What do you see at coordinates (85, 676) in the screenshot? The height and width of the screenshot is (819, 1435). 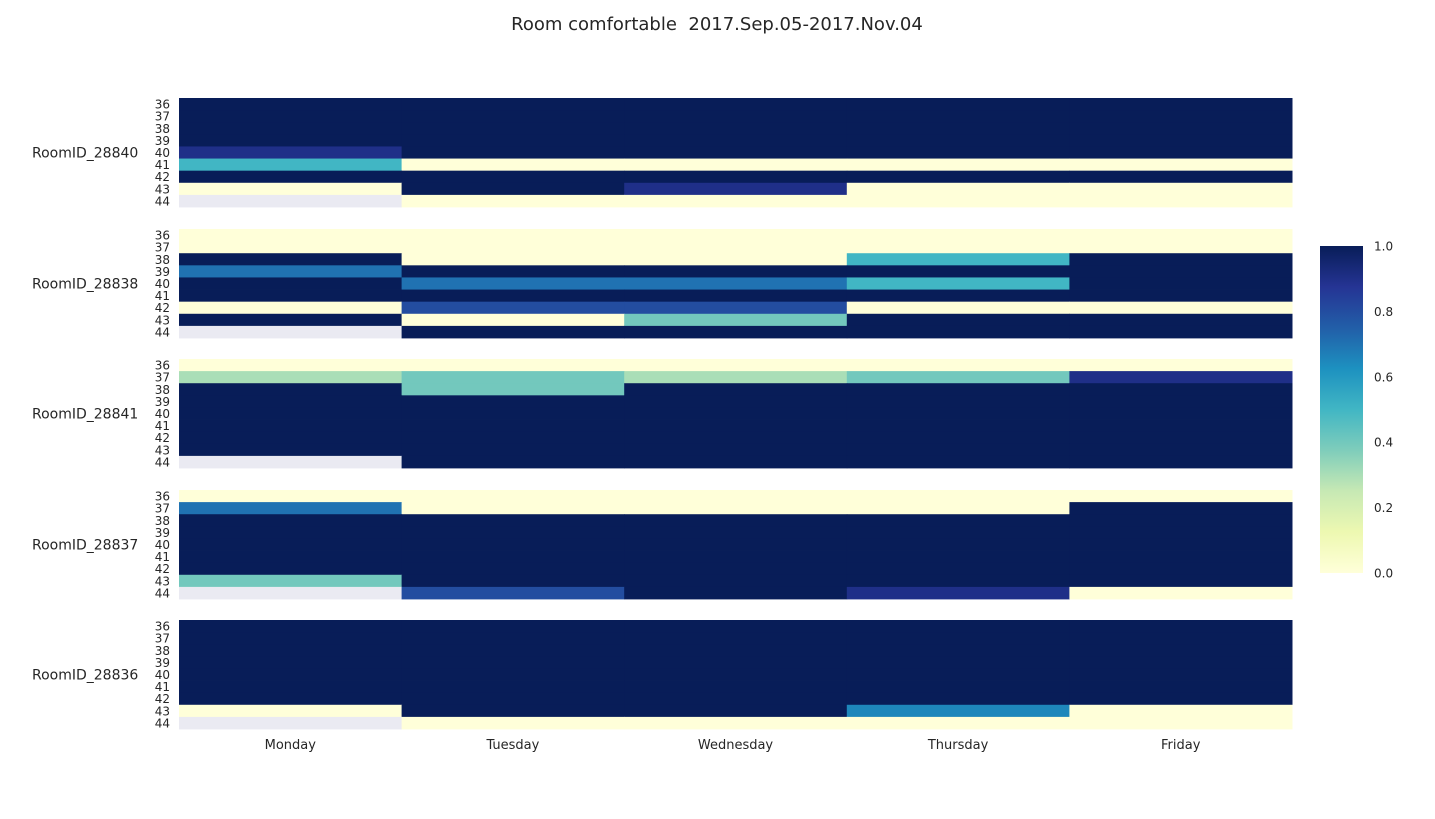 I see `room-label: RoomID_28836` at bounding box center [85, 676].